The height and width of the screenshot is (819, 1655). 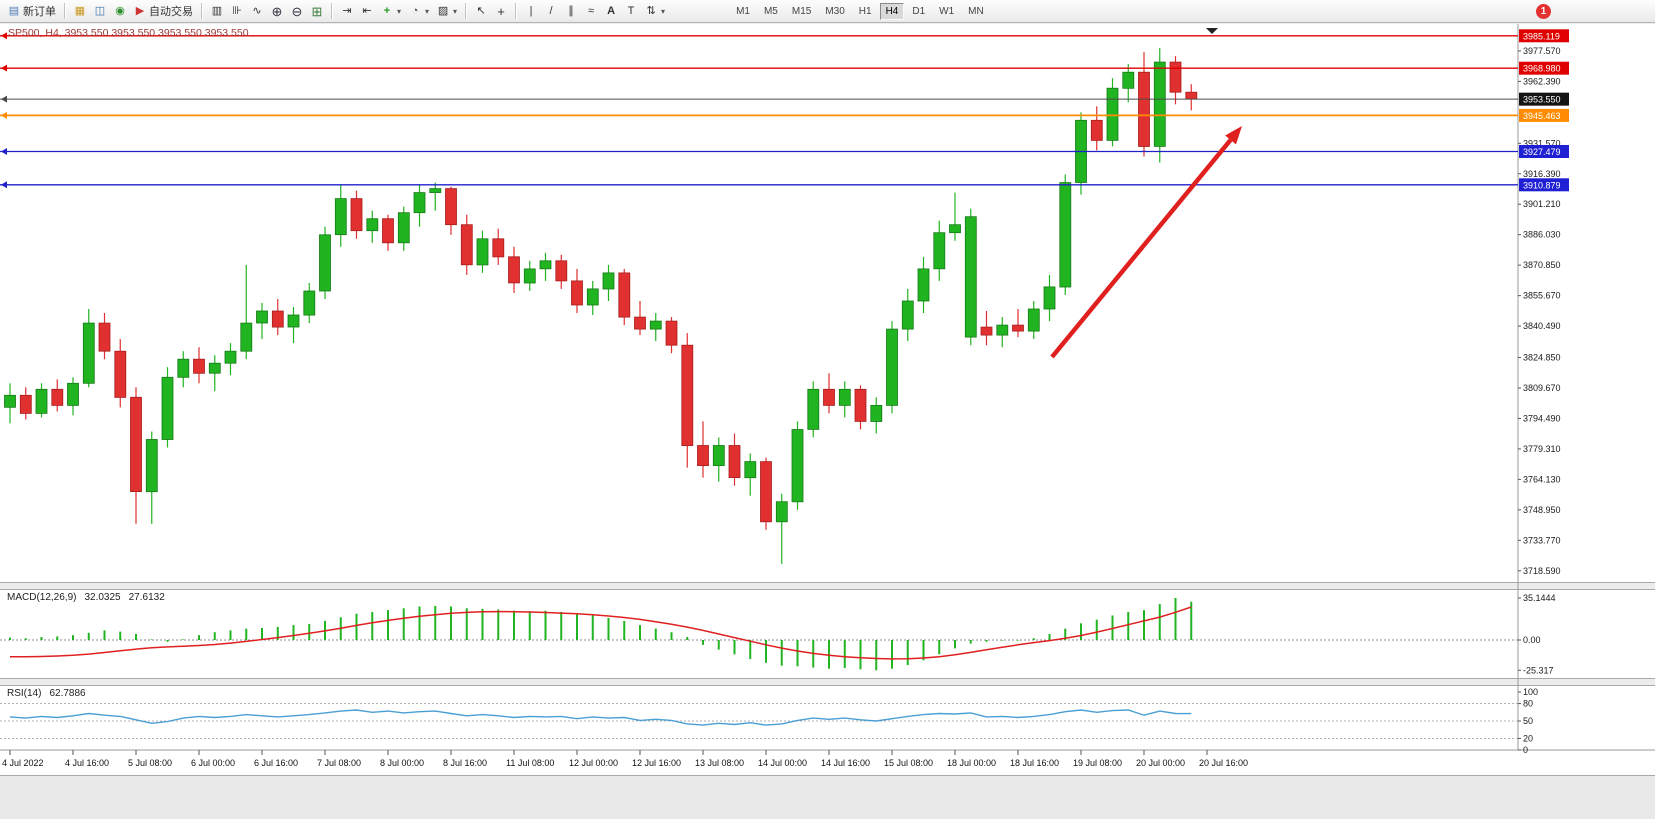 What do you see at coordinates (946, 11) in the screenshot?
I see `timeframe-w1: W1` at bounding box center [946, 11].